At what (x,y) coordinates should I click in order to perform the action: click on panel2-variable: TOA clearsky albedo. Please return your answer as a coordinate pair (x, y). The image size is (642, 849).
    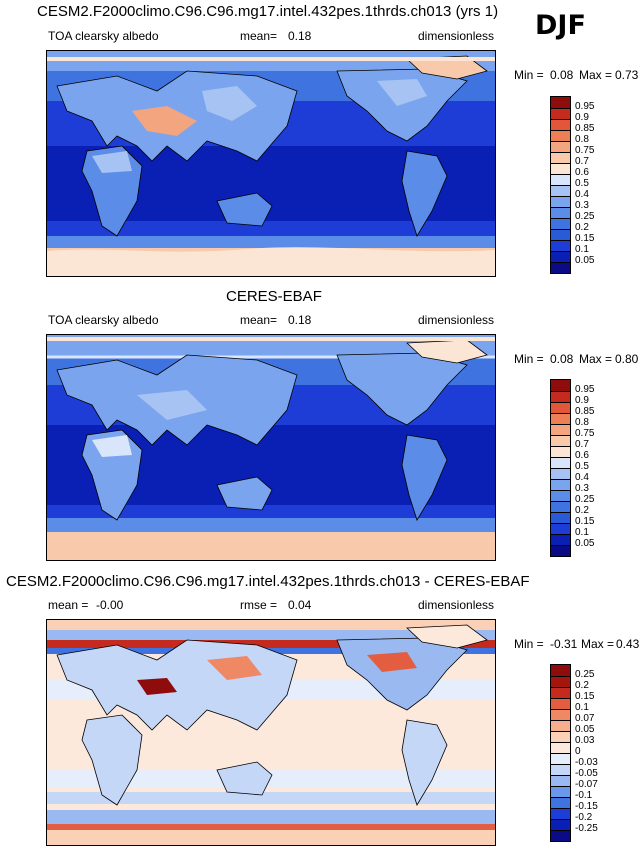
    Looking at the image, I should click on (103, 320).